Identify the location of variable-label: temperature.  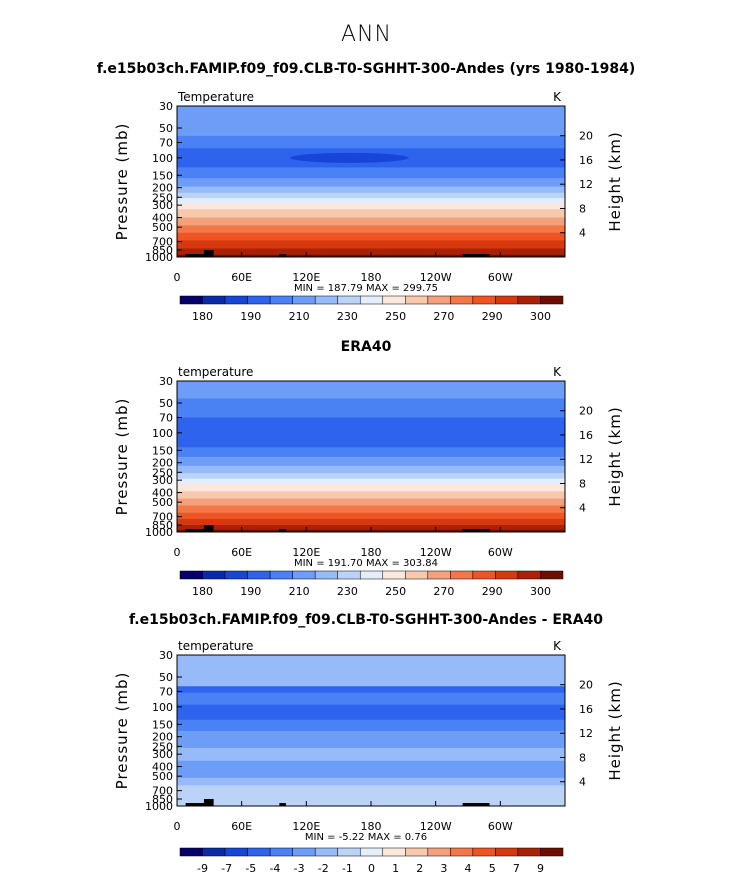
(215, 646).